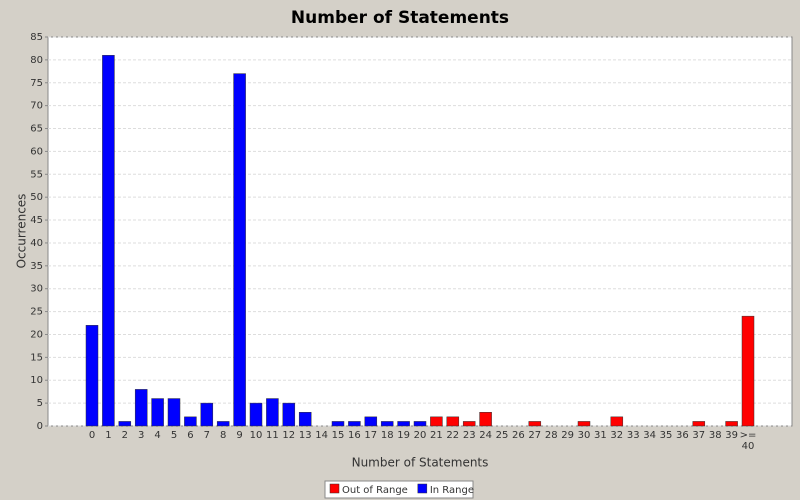 Image resolution: width=800 pixels, height=500 pixels. What do you see at coordinates (305, 435) in the screenshot?
I see `x-tick-label: 13` at bounding box center [305, 435].